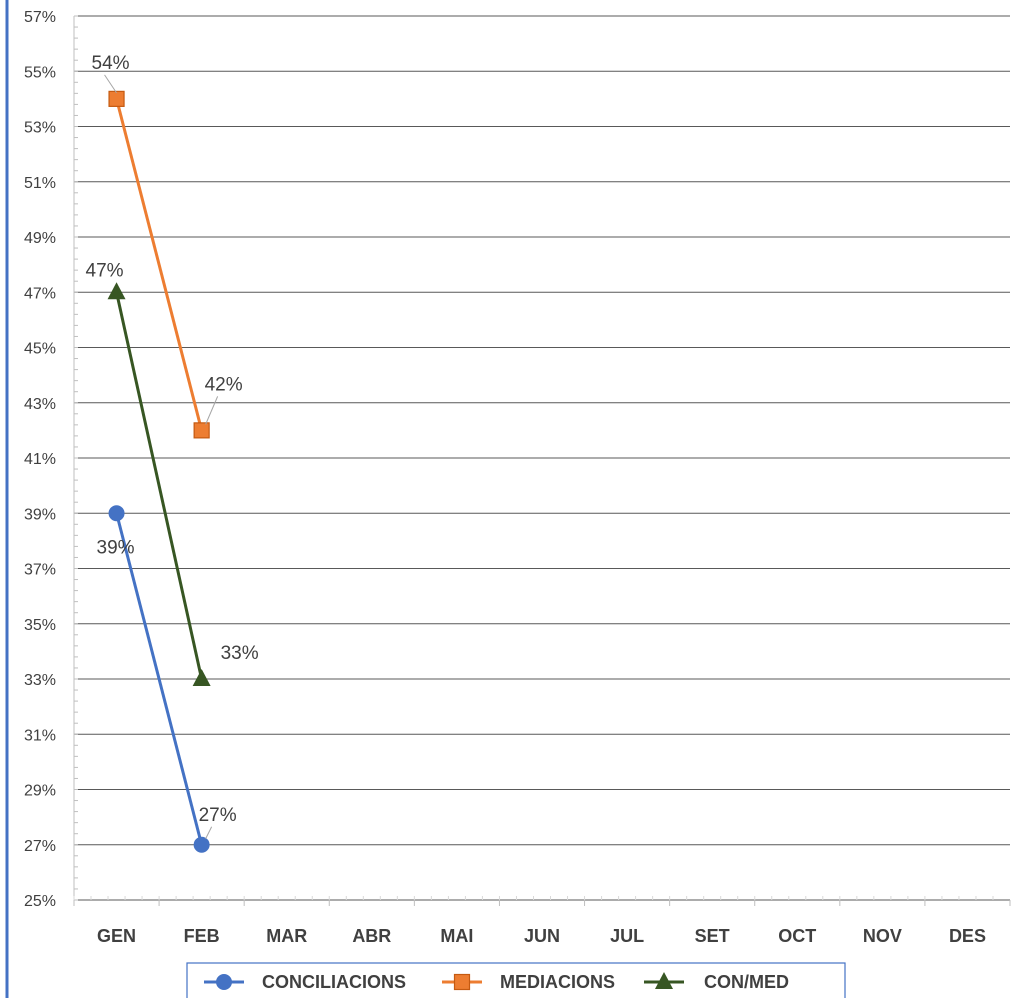 The width and height of the screenshot is (1025, 998). I want to click on y-tick-label: 35%, so click(40, 625).